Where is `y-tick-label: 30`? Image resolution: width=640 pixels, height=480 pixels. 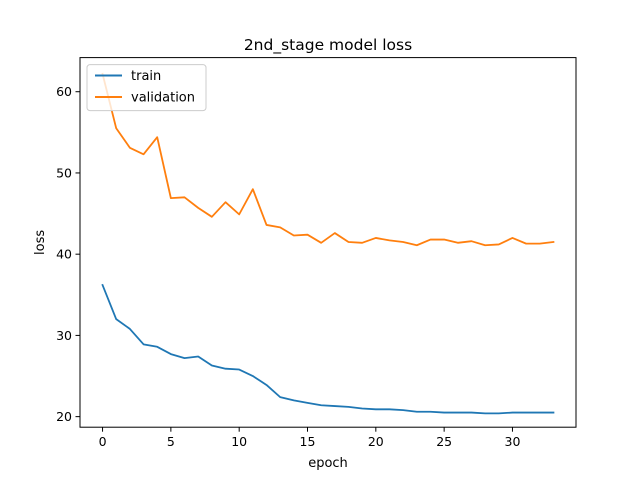
y-tick-label: 30 is located at coordinates (64, 335).